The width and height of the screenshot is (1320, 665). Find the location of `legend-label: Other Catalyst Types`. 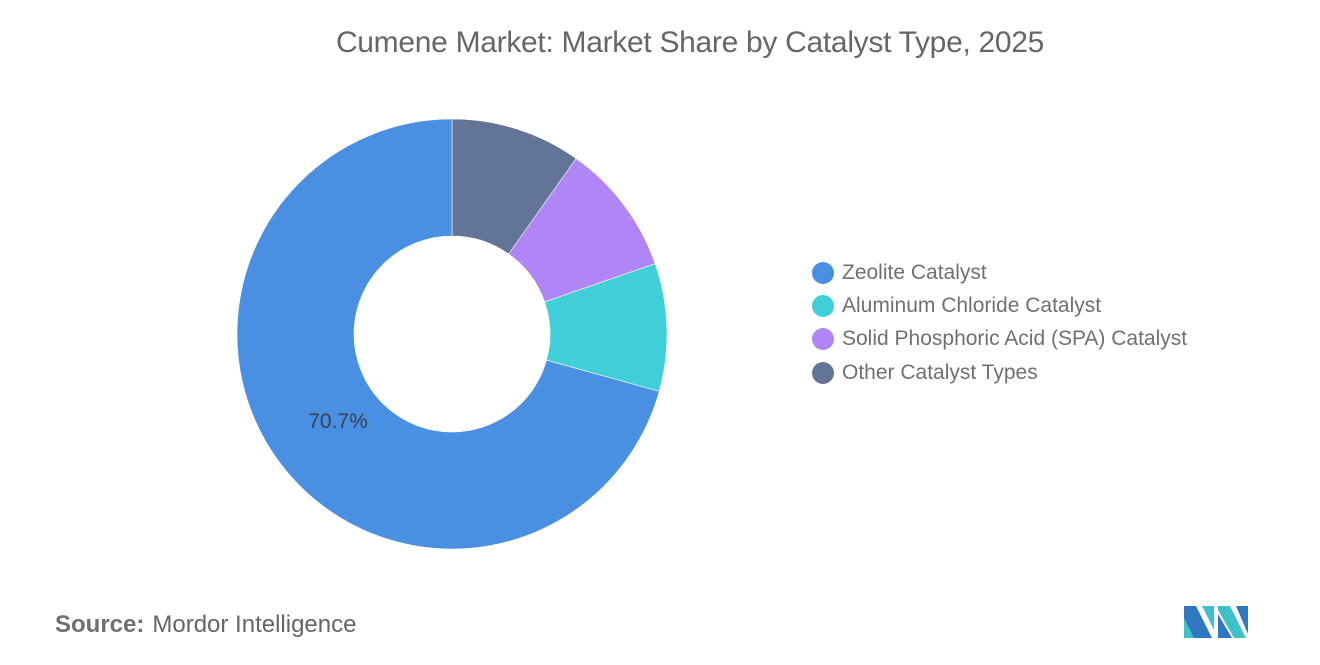

legend-label: Other Catalyst Types is located at coordinates (940, 372).